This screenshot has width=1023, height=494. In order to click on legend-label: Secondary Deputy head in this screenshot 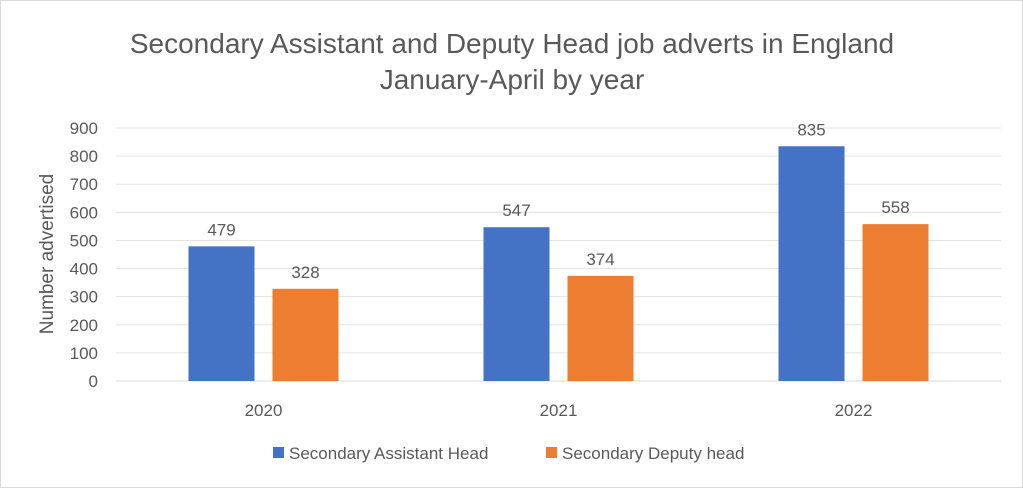, I will do `click(653, 453)`.